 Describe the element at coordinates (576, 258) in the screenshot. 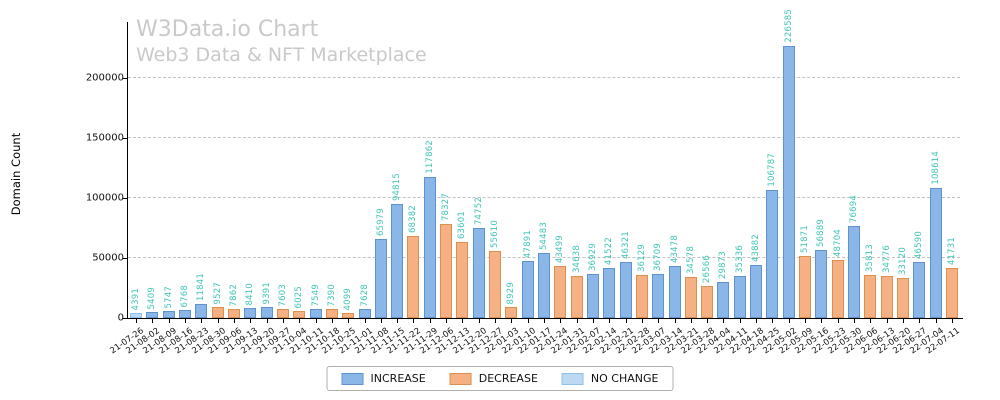

I see `bar-value-label: 34638` at that location.